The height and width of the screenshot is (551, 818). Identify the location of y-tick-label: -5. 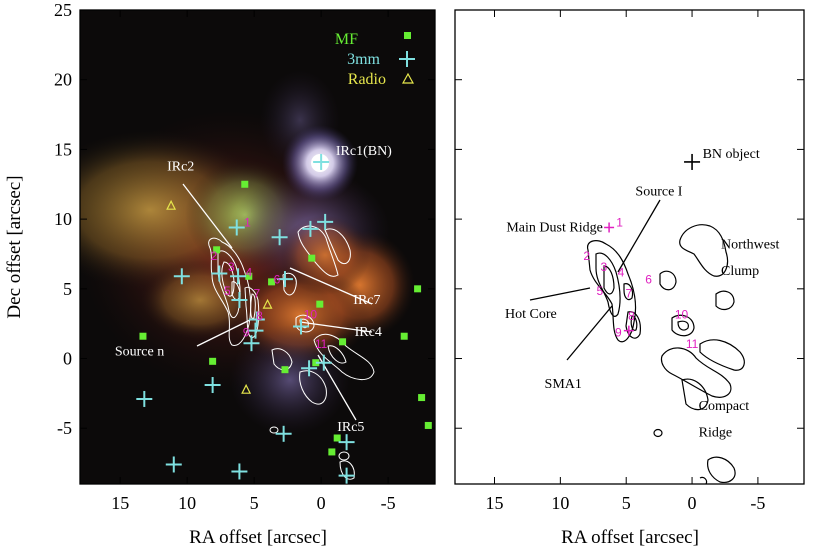
(64, 428).